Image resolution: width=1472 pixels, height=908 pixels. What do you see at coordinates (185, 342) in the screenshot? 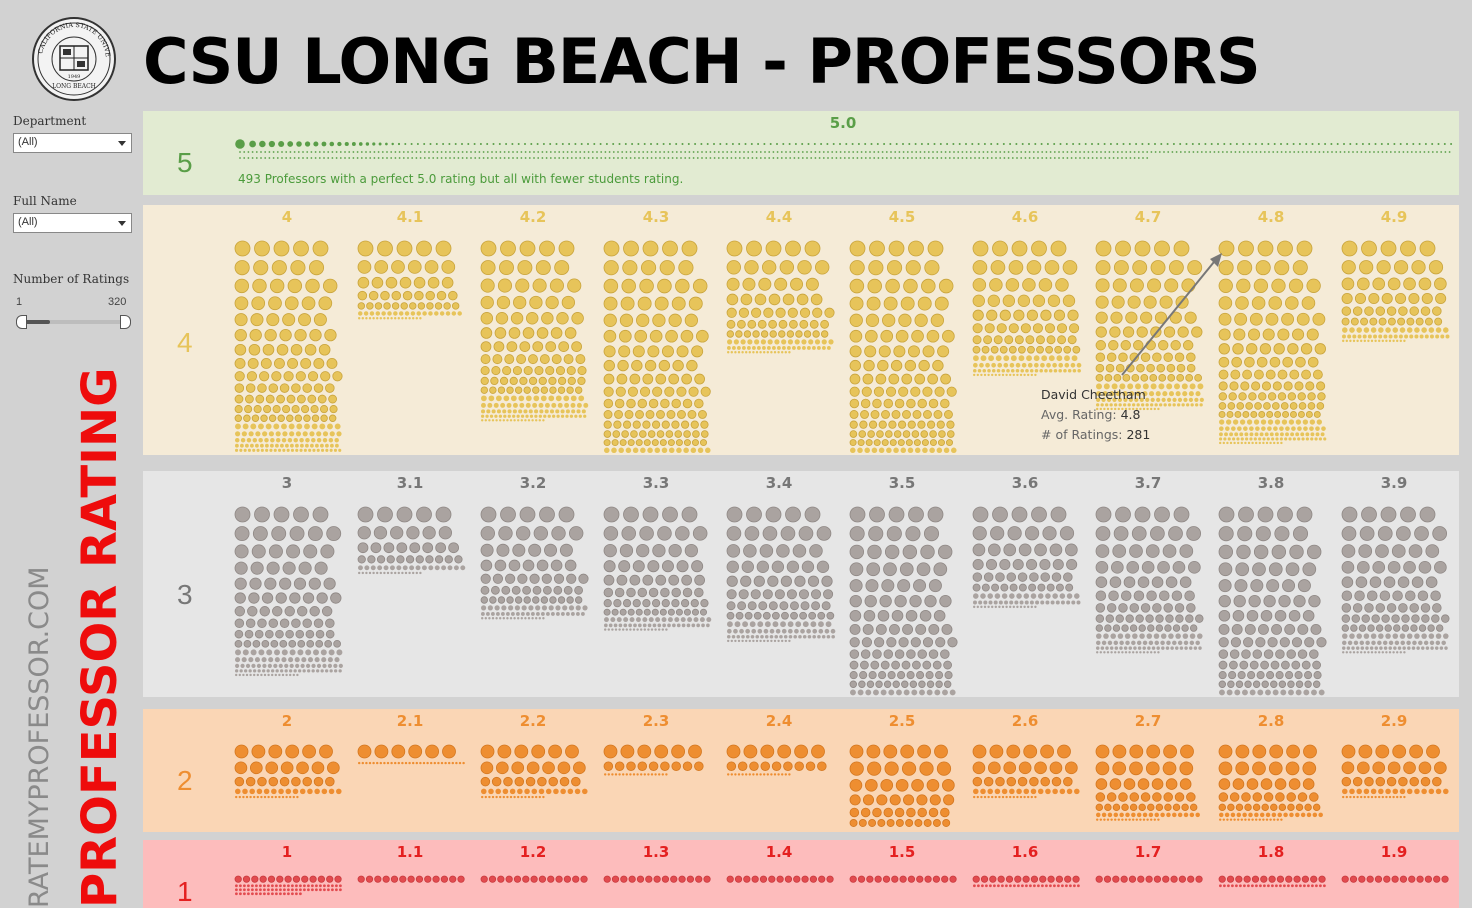
I see `band-label: 4` at bounding box center [185, 342].